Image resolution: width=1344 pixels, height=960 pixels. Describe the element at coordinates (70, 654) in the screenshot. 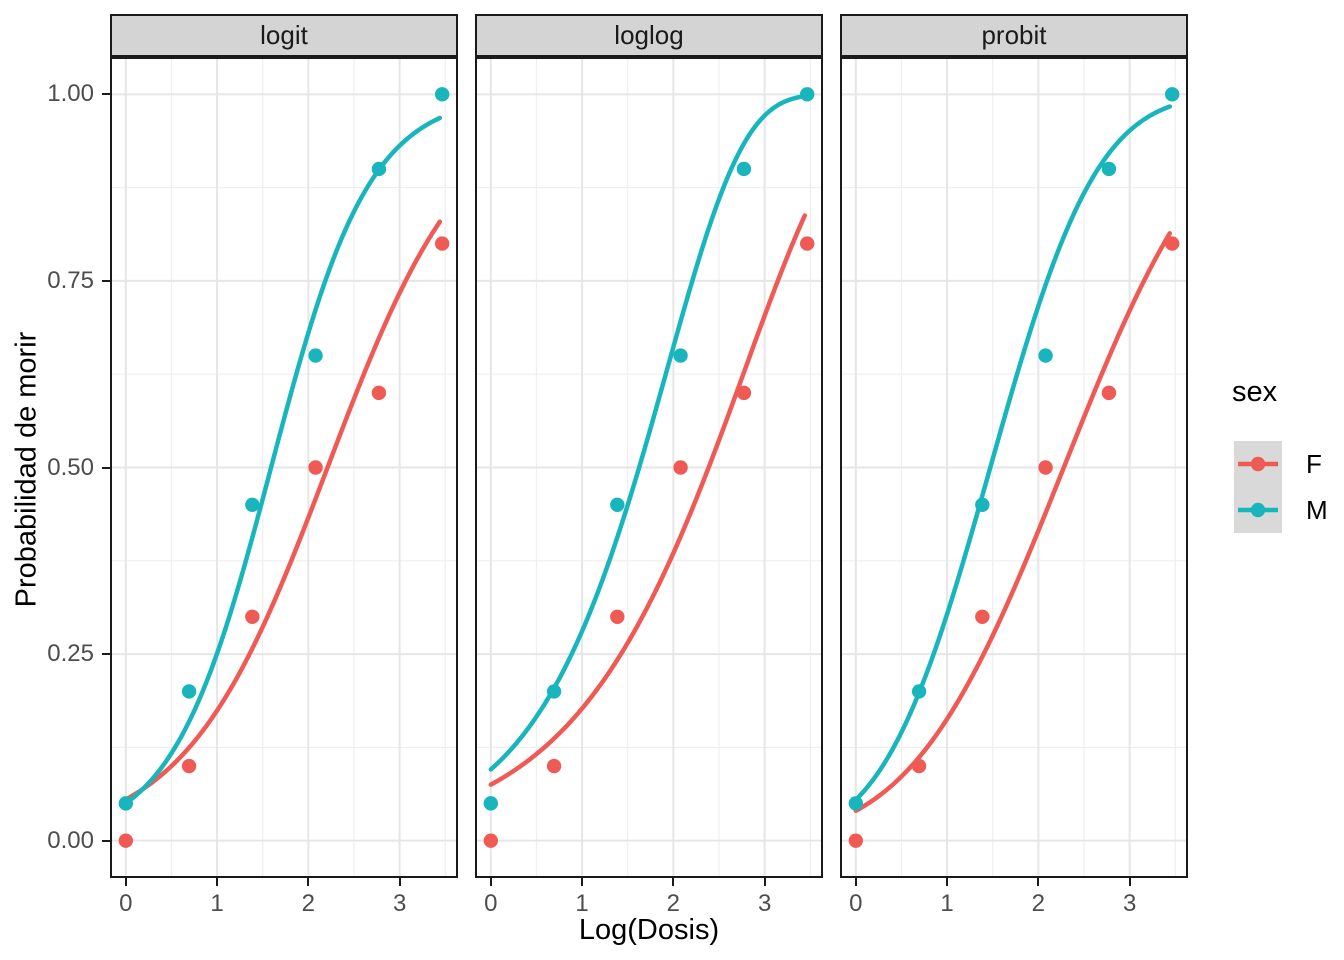

I see `y-tick-label: 0.25` at that location.